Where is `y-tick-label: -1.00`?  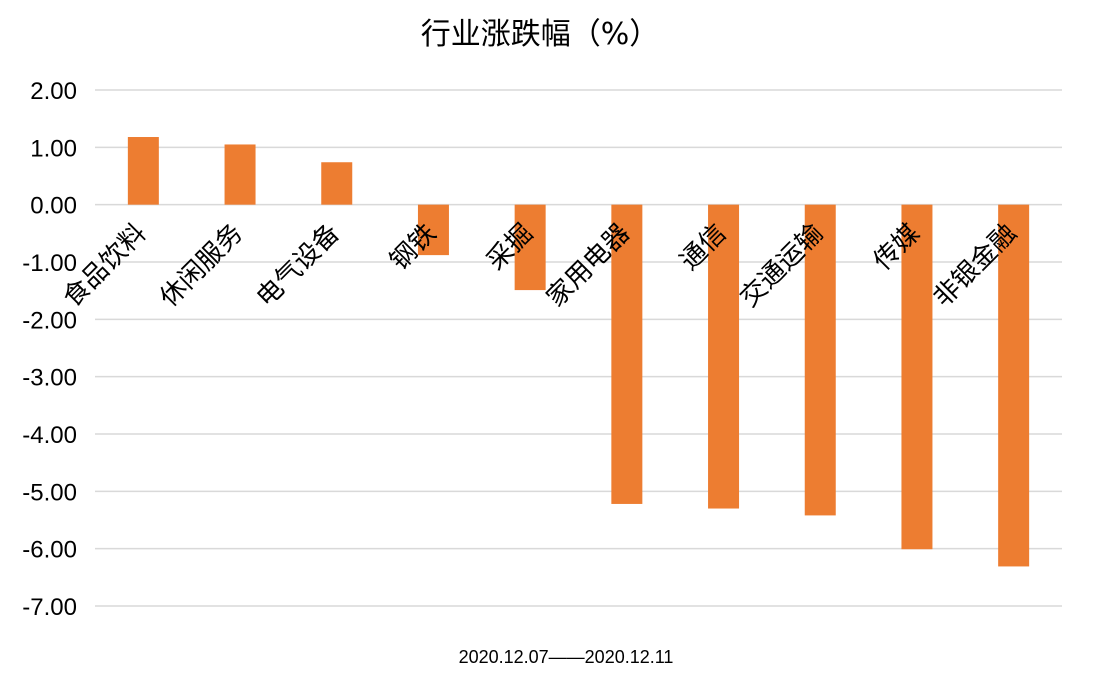 y-tick-label: -1.00 is located at coordinates (49, 263).